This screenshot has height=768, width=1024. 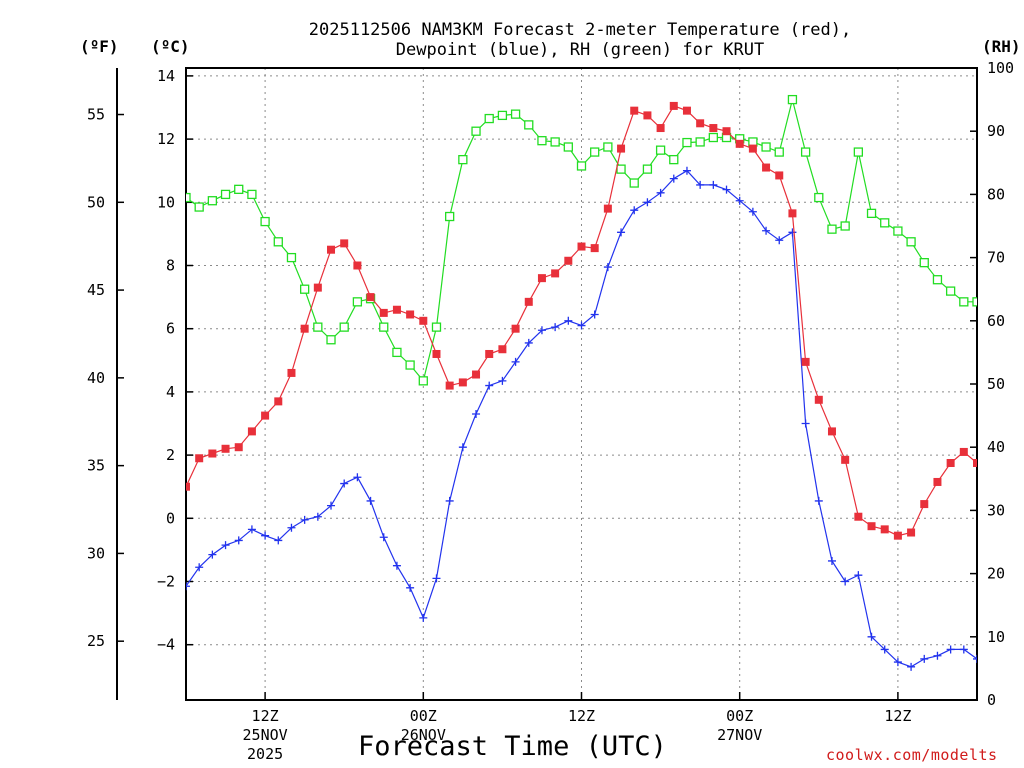 I want to click on y-tick-label-c: 12, so click(x=166, y=139).